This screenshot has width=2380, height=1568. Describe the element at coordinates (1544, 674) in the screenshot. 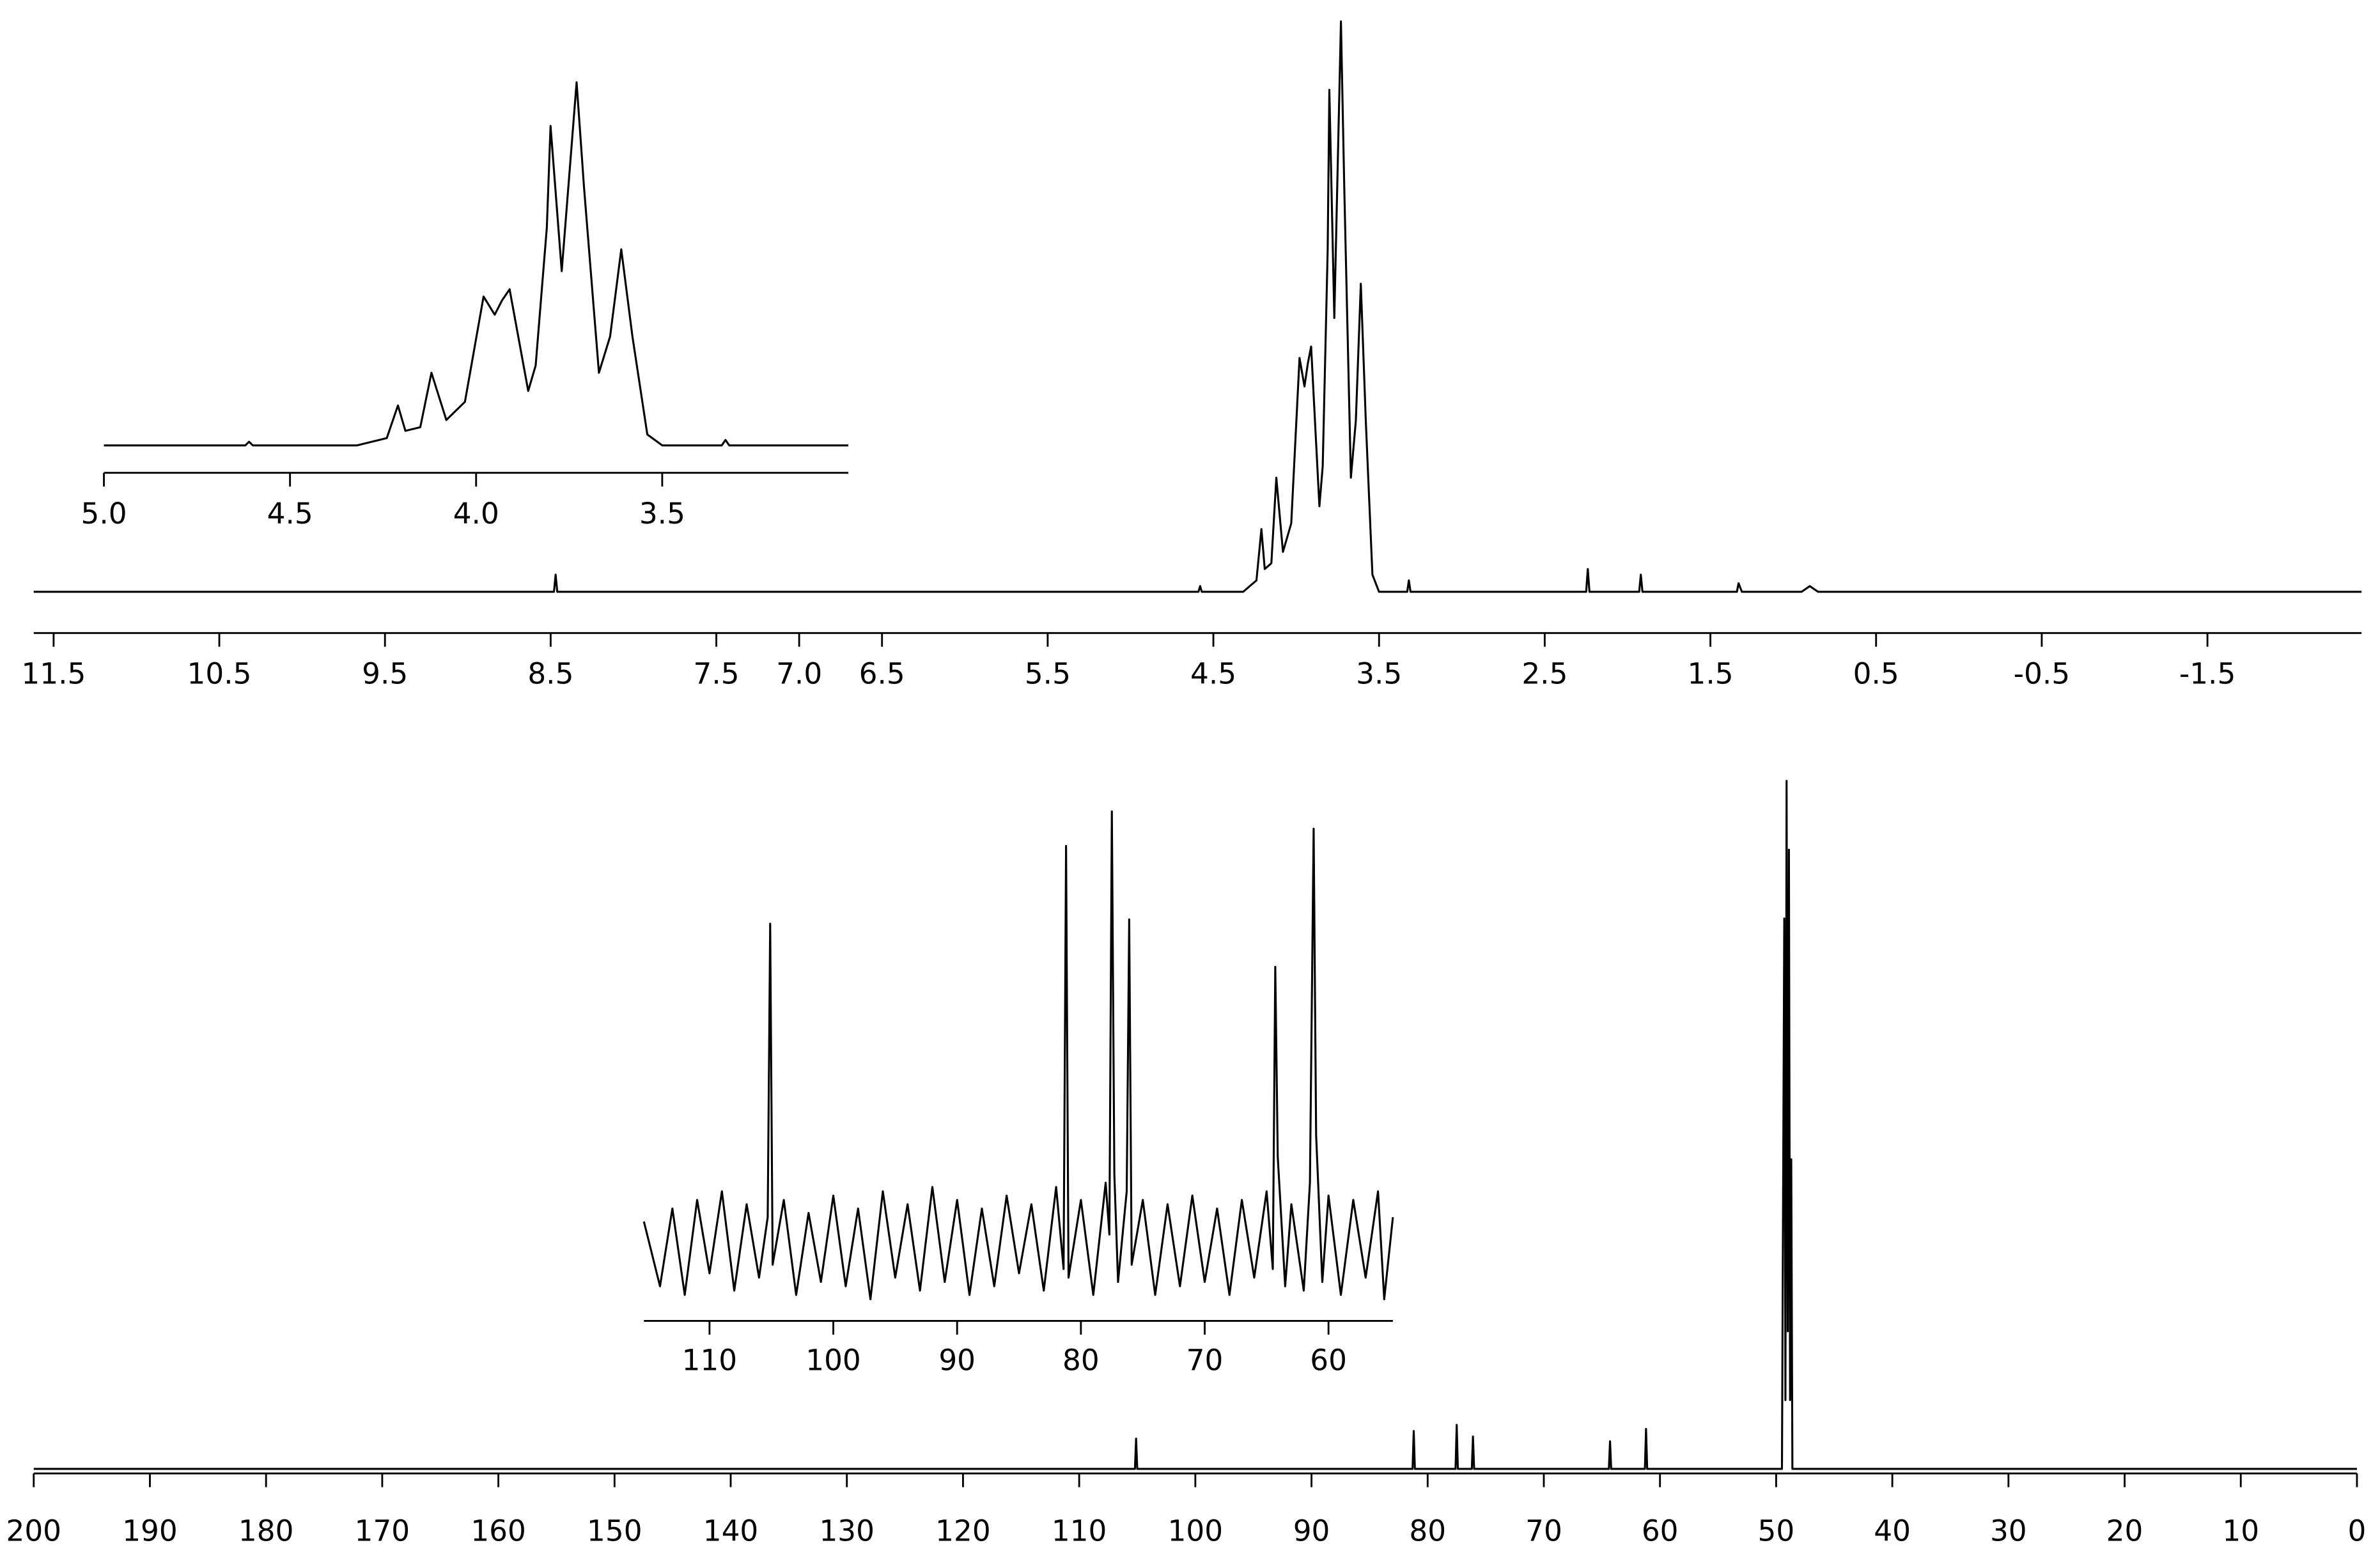

I see `x-tick-label: 2.5` at that location.